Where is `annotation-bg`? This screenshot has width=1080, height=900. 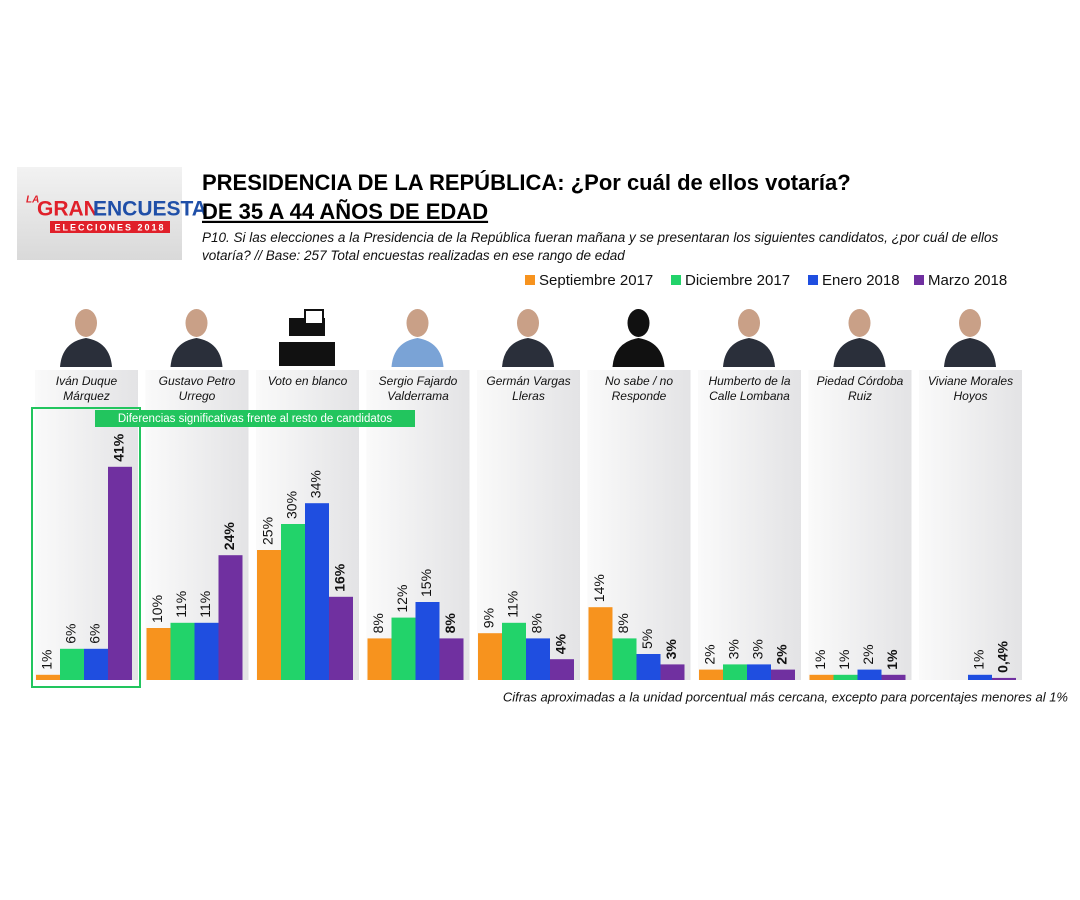 annotation-bg is located at coordinates (255, 418).